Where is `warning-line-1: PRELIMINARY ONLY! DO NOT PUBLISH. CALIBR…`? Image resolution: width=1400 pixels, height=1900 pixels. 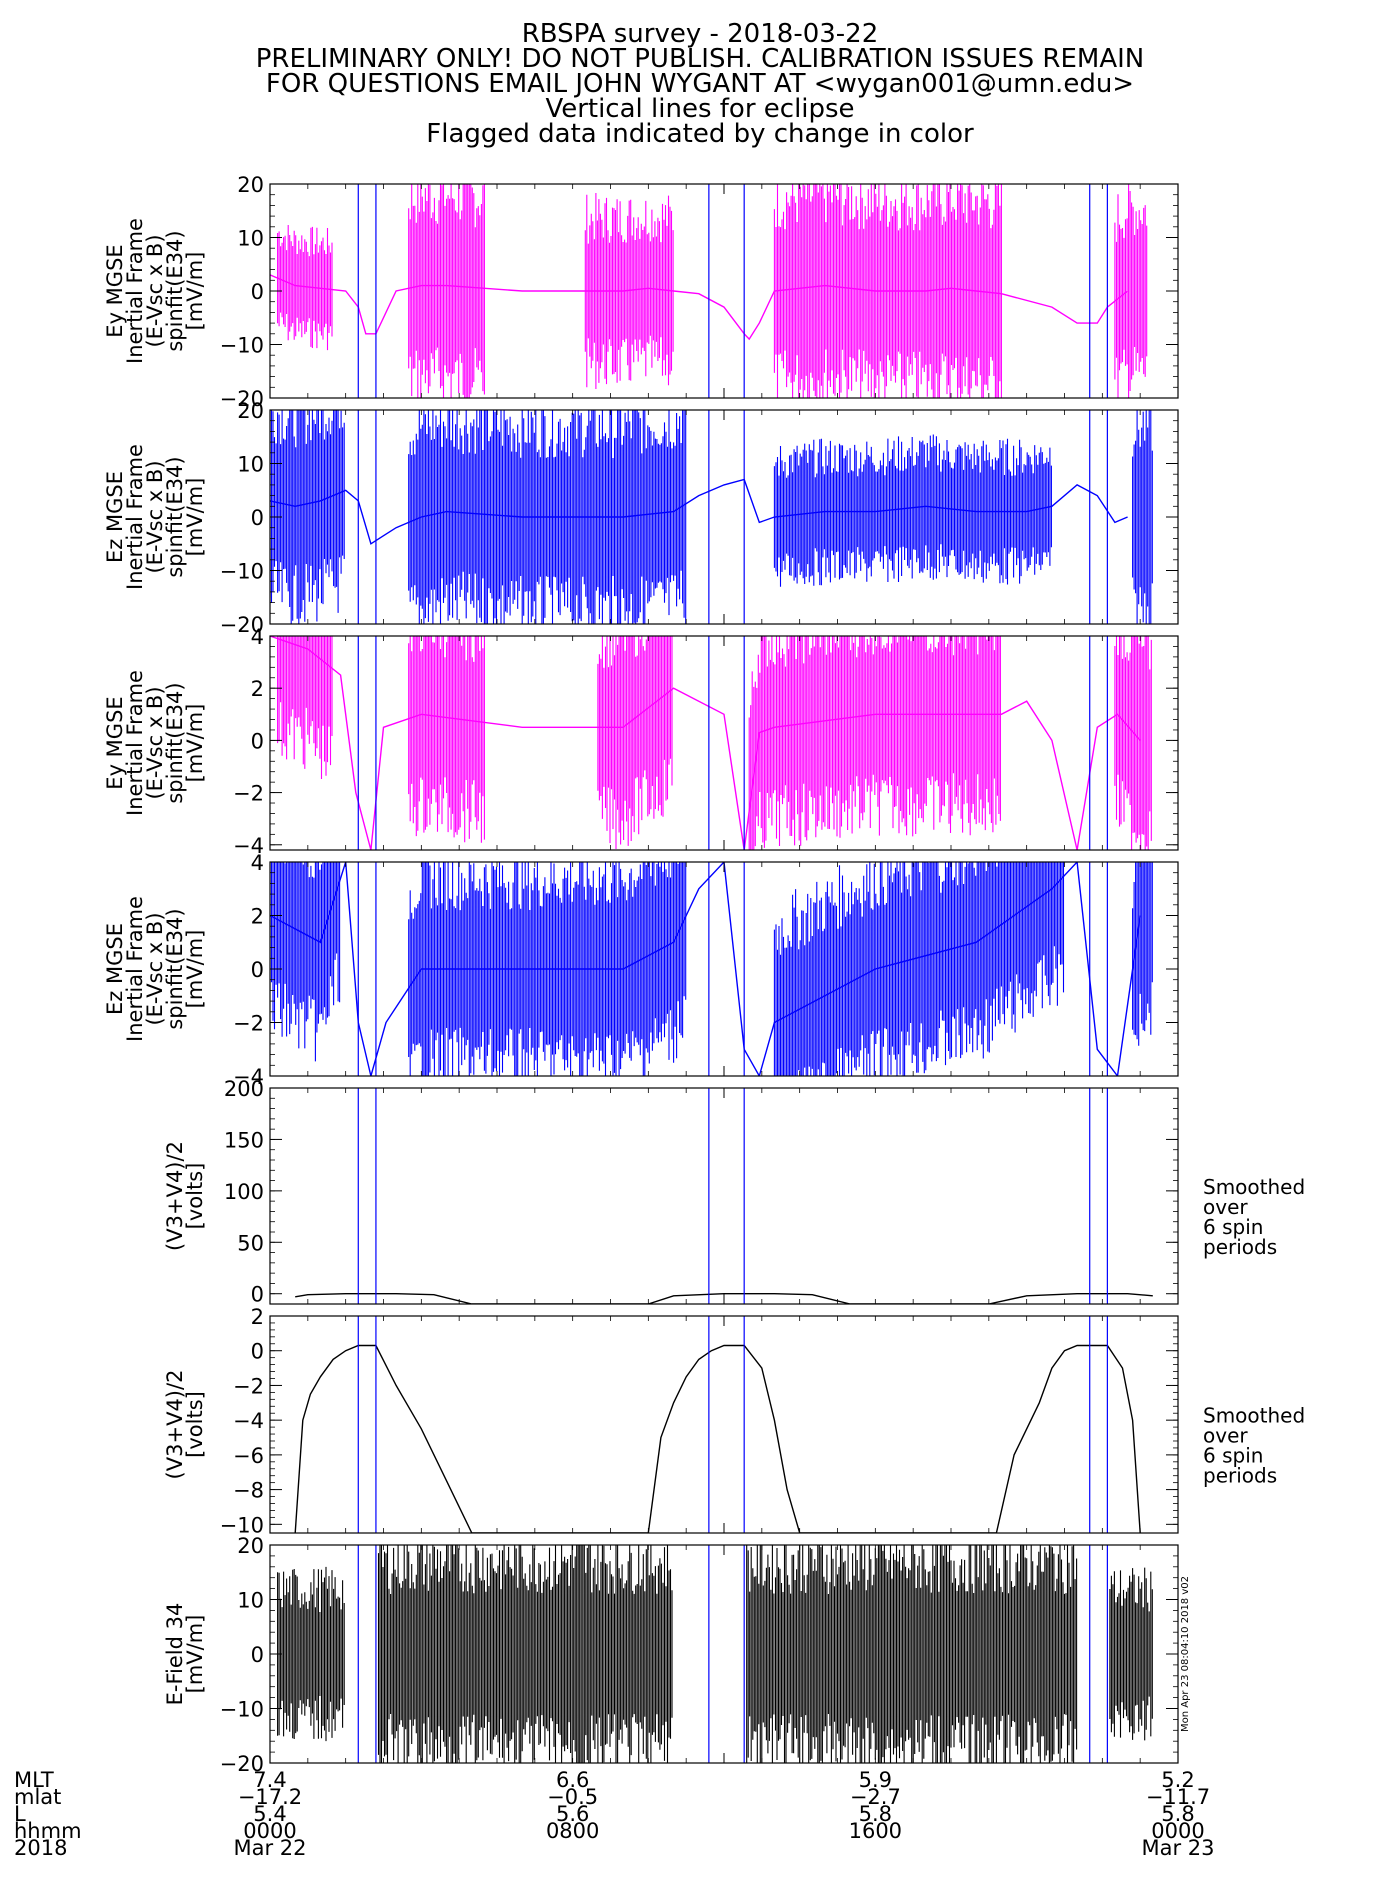 warning-line-1: PRELIMINARY ONLY! DO NOT PUBLISH. CALIBR… is located at coordinates (700, 59).